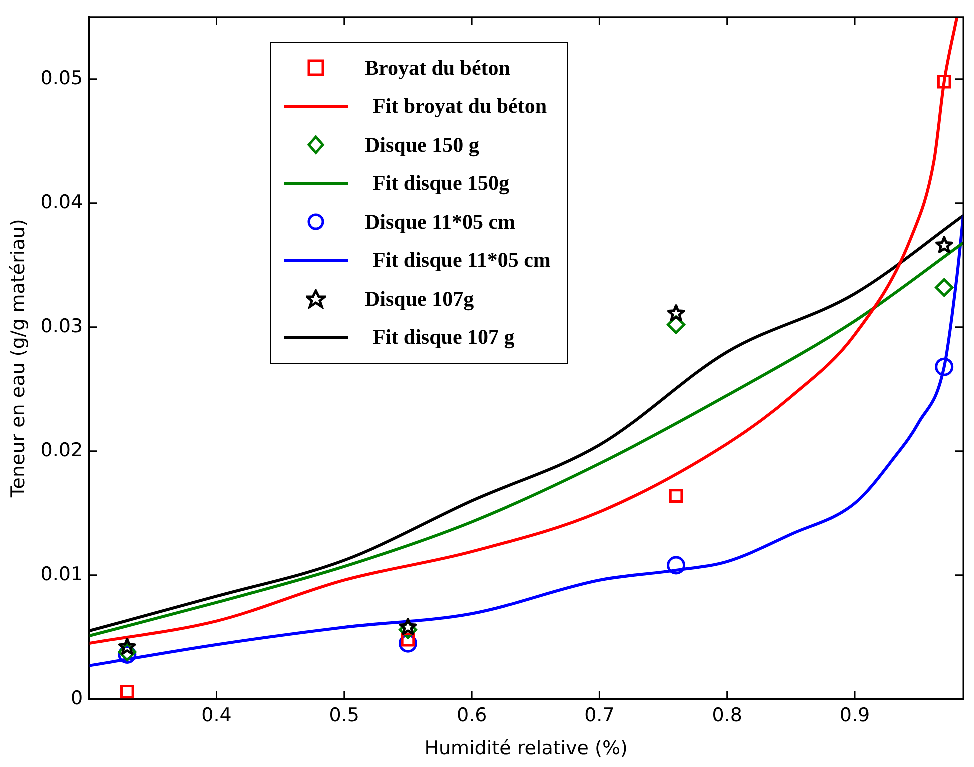 Image resolution: width=974 pixels, height=767 pixels. Describe the element at coordinates (77, 698) in the screenshot. I see `y-tick-label: 0` at that location.